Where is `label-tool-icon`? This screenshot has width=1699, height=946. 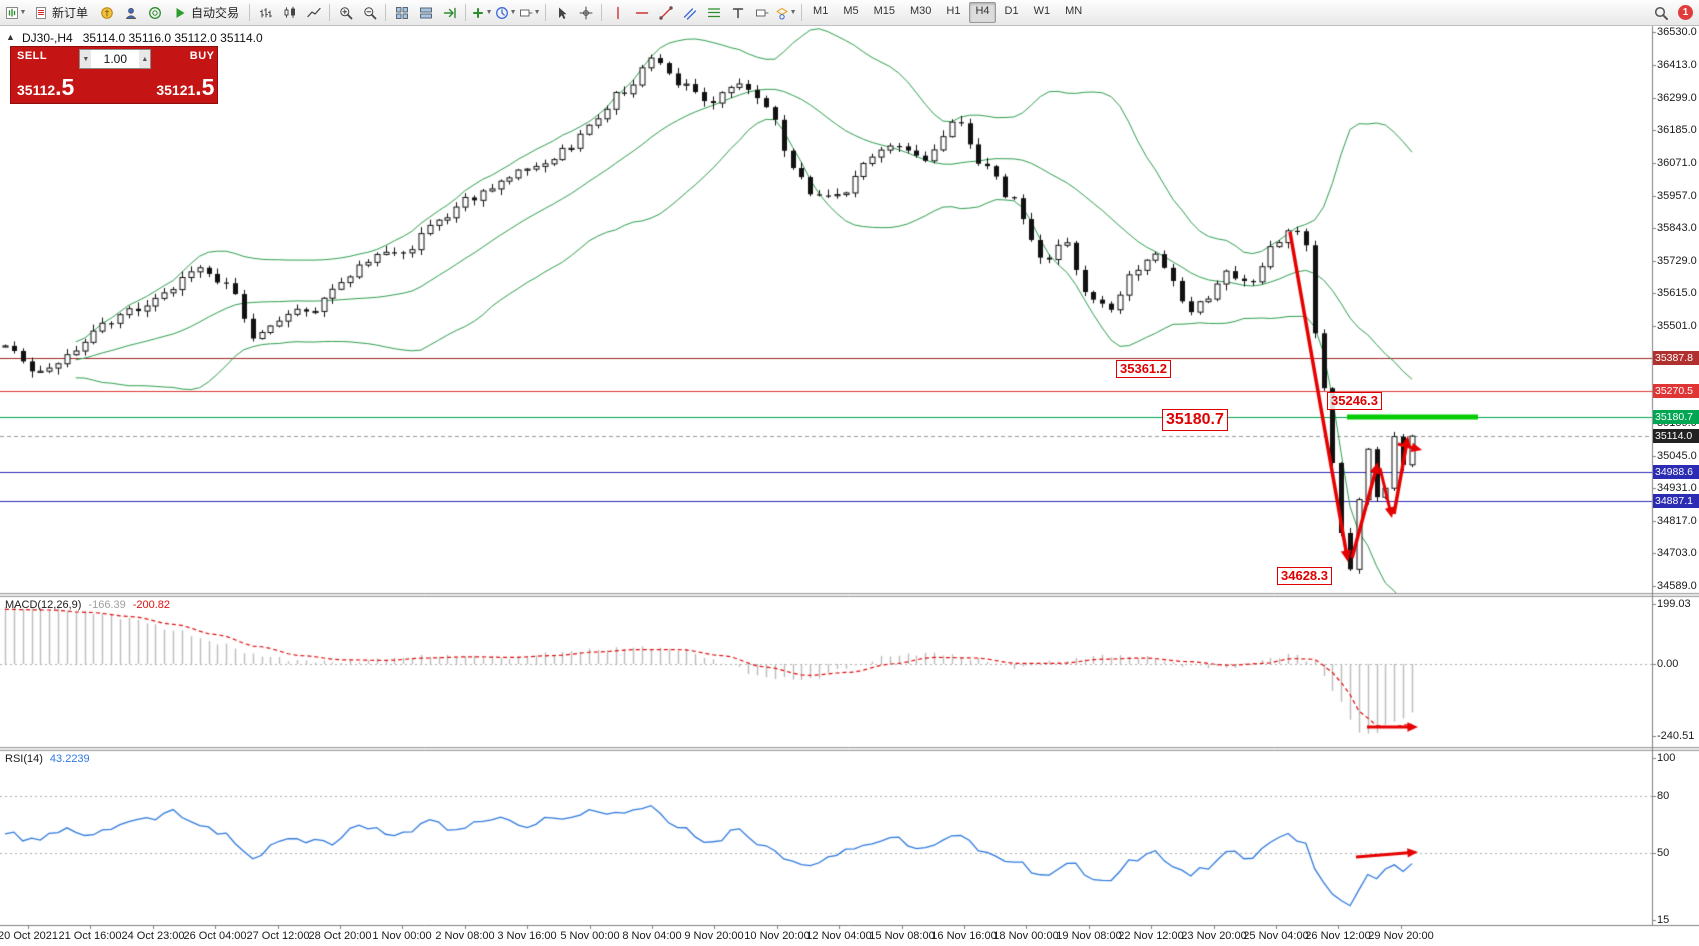
label-tool-icon is located at coordinates (761, 12).